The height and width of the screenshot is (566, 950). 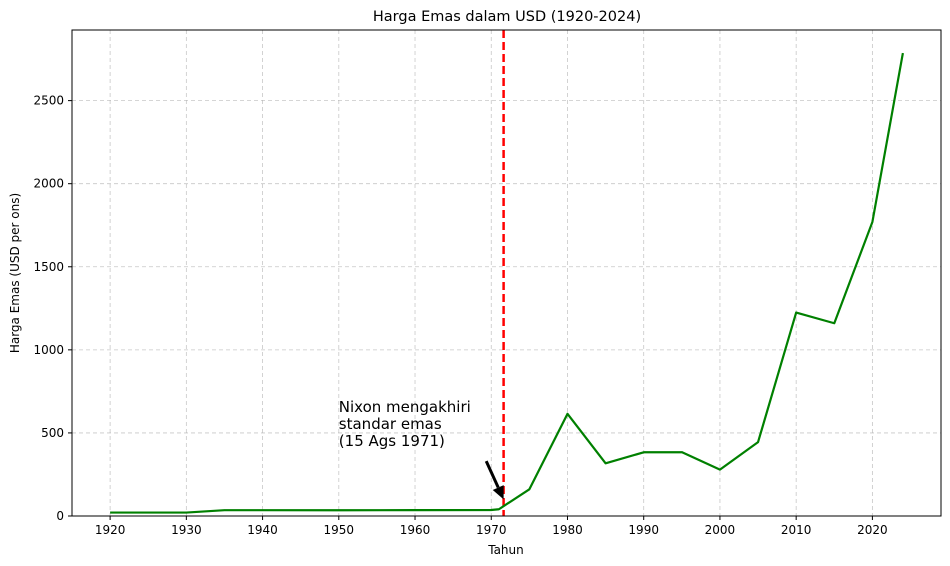 What do you see at coordinates (262, 530) in the screenshot?
I see `x-tick-label: 1940` at bounding box center [262, 530].